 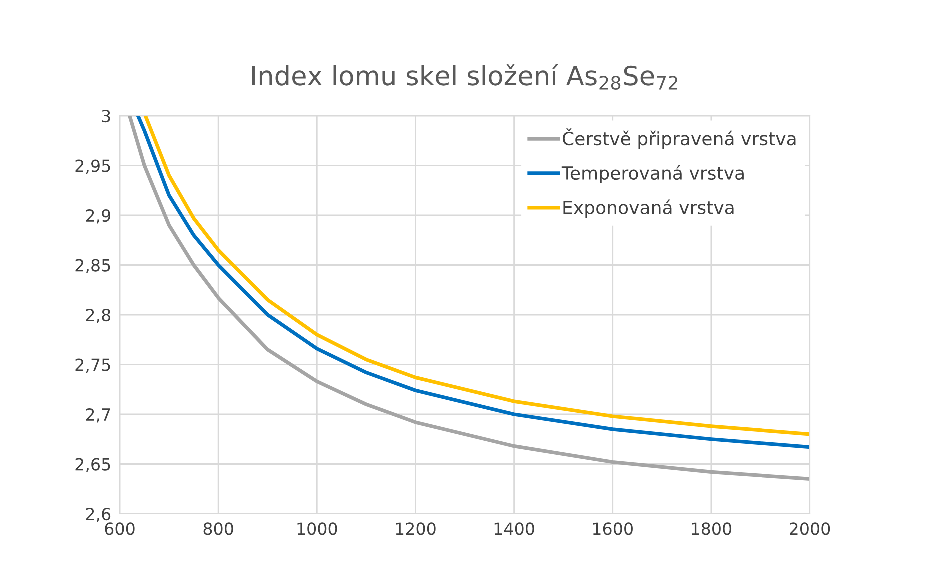 What do you see at coordinates (810, 529) in the screenshot?
I see `x-tick-label: 2000` at bounding box center [810, 529].